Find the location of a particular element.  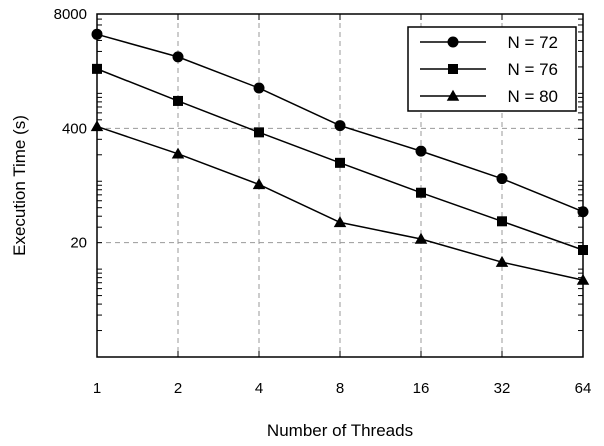

legend-label: N = 76 is located at coordinates (532, 69).